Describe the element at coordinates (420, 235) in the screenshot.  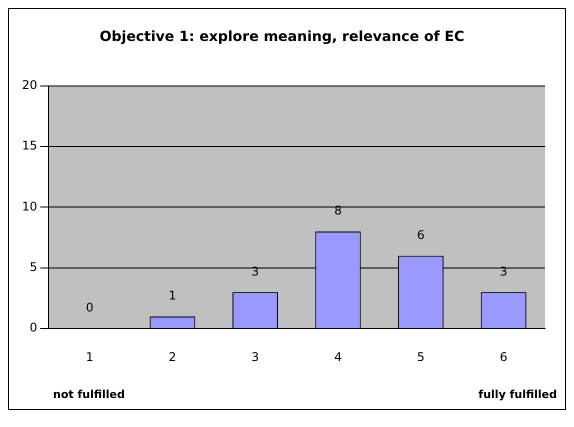
I see `data-label: 6` at that location.